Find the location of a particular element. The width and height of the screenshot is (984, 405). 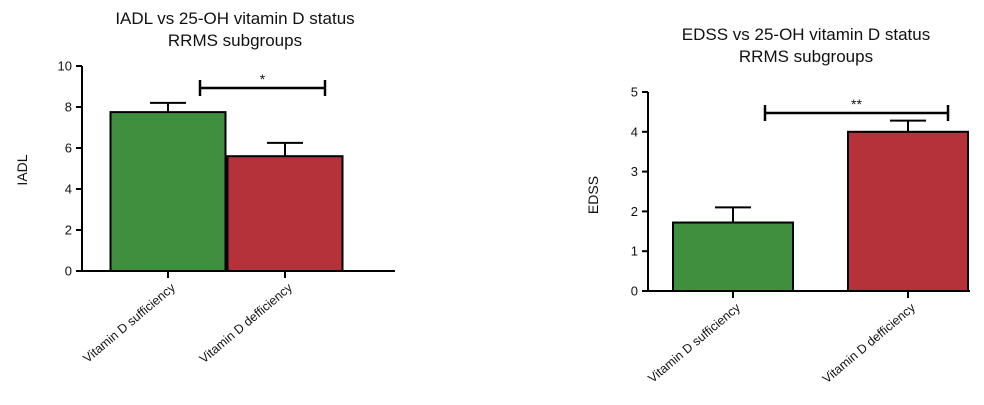

y-tick-label: 8 is located at coordinates (68, 107).